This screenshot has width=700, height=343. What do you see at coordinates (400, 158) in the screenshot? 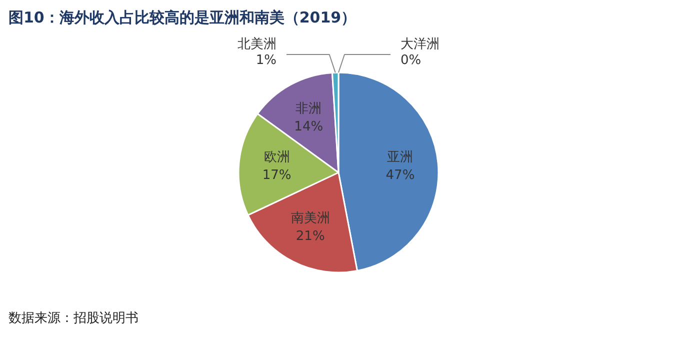
I see `slice-label: 亚洲` at bounding box center [400, 158].